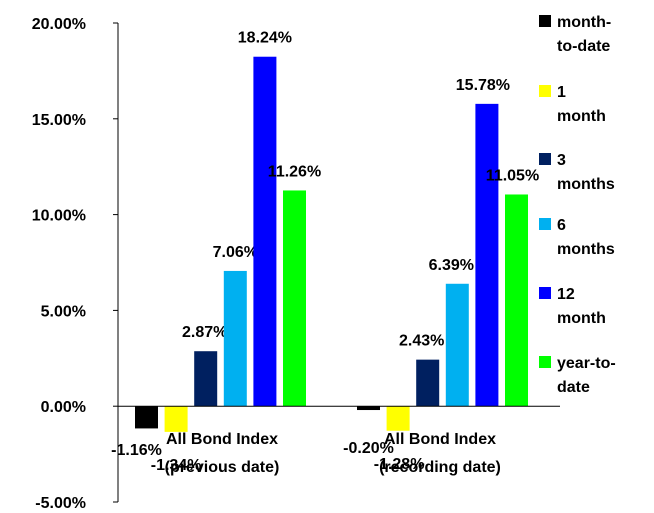 The height and width of the screenshot is (513, 654). What do you see at coordinates (176, 465) in the screenshot?
I see `data-label: -1.34%` at bounding box center [176, 465].